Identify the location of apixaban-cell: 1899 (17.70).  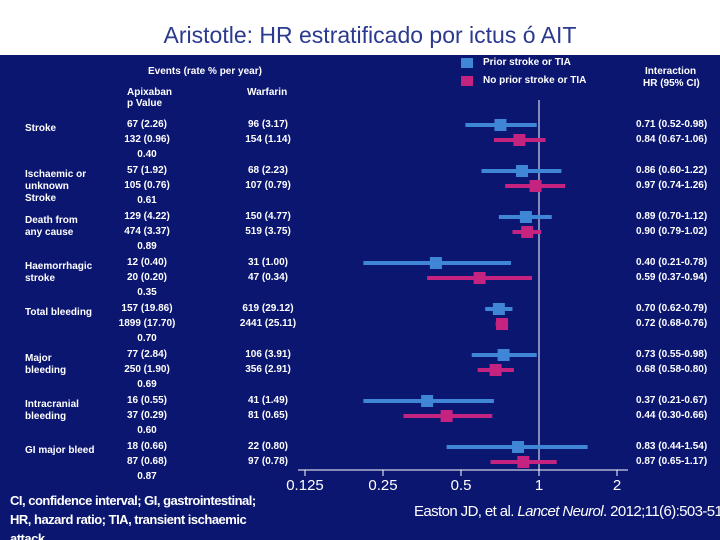
(147, 323).